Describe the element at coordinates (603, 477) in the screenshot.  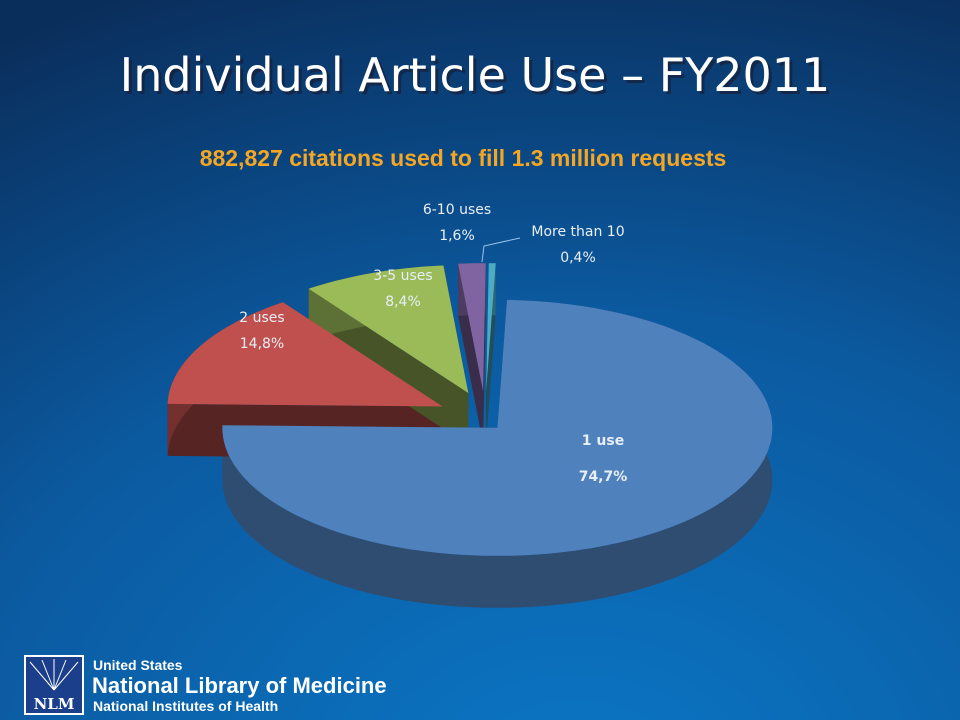
I see `slice-value-label: 74,7%` at that location.